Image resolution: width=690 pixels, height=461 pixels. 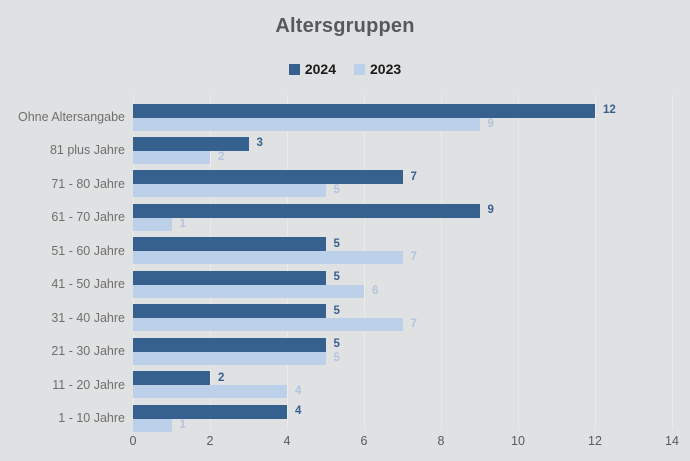 What do you see at coordinates (441, 441) in the screenshot?
I see `x-axis-tick-label: 8` at bounding box center [441, 441].